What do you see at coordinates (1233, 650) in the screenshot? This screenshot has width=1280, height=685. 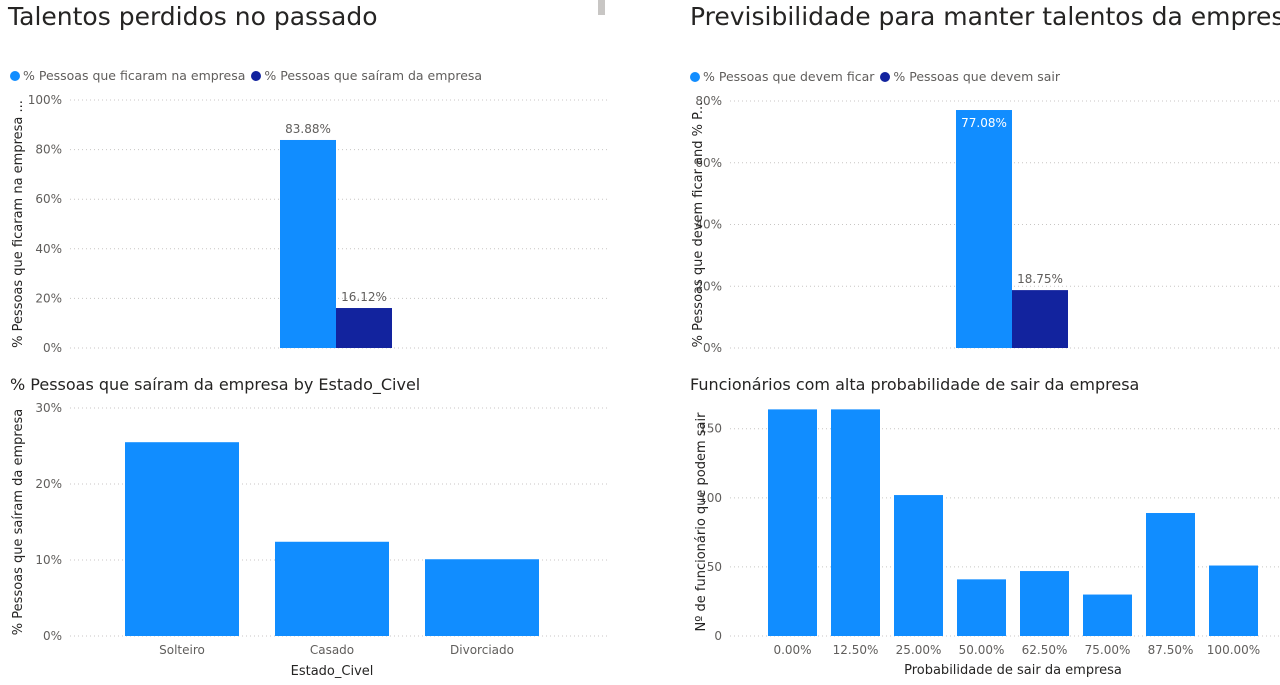 I see `x-tick-label: 100.00%` at bounding box center [1233, 650].